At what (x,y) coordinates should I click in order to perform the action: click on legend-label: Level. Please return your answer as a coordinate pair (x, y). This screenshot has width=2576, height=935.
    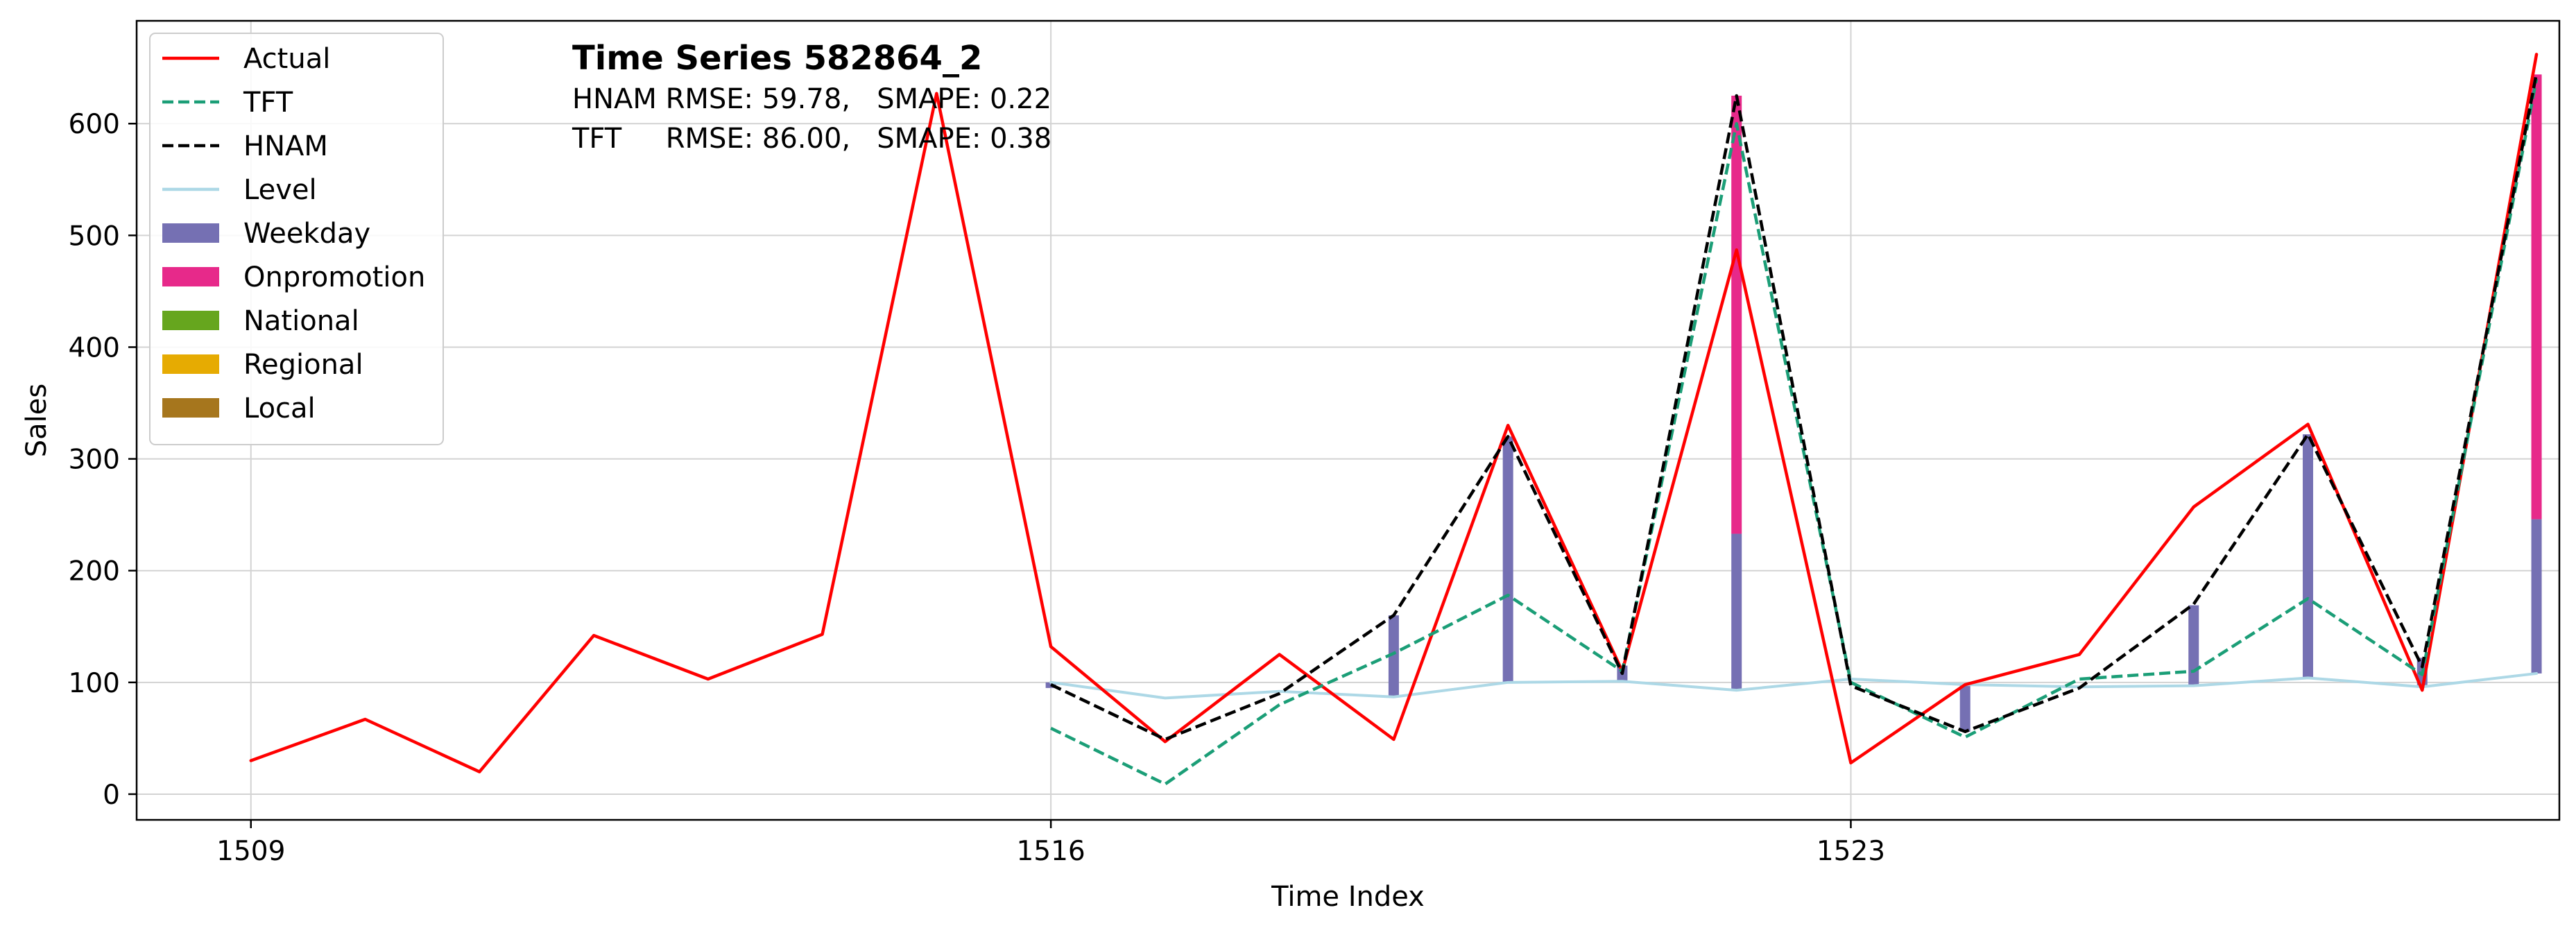
    Looking at the image, I should click on (280, 190).